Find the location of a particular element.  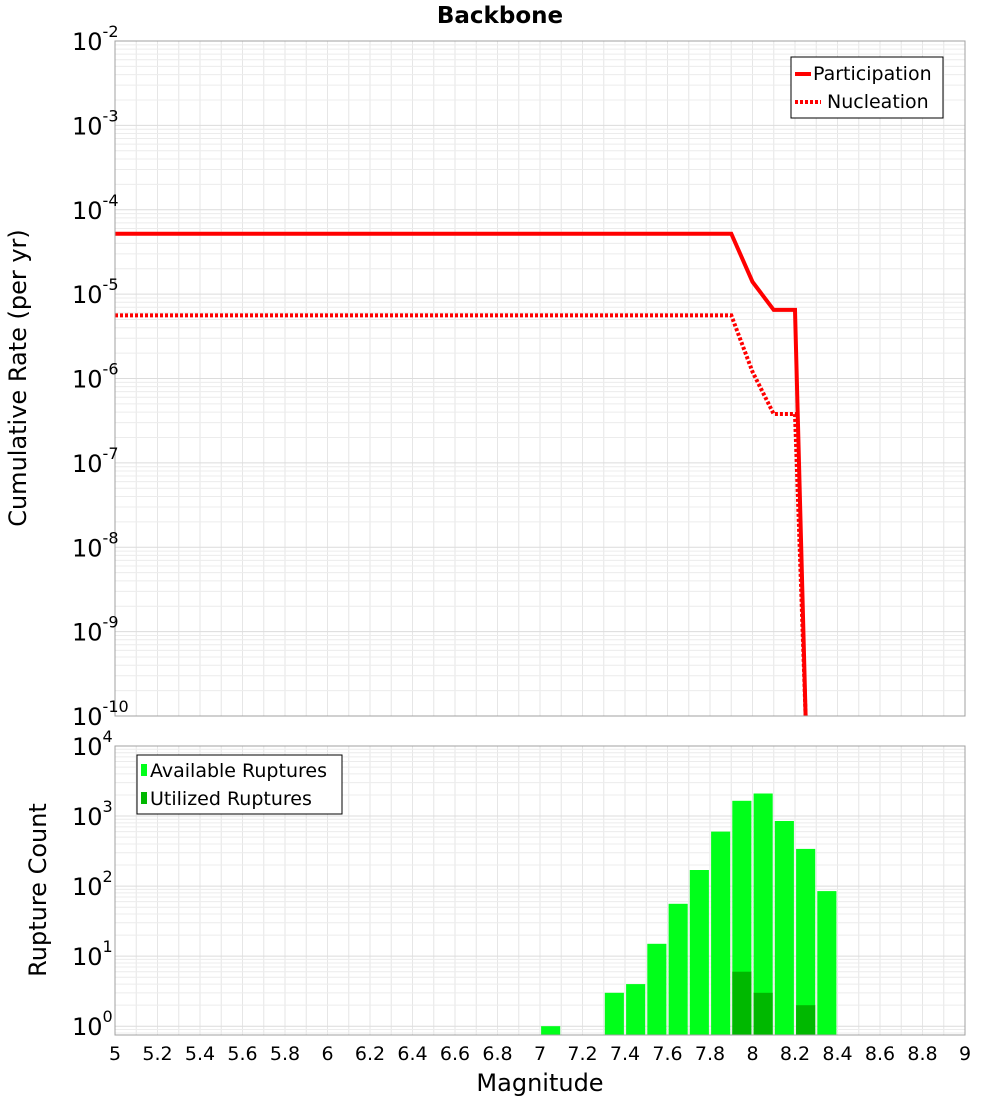

x-tick-5.6: 5.6 is located at coordinates (242, 1054).